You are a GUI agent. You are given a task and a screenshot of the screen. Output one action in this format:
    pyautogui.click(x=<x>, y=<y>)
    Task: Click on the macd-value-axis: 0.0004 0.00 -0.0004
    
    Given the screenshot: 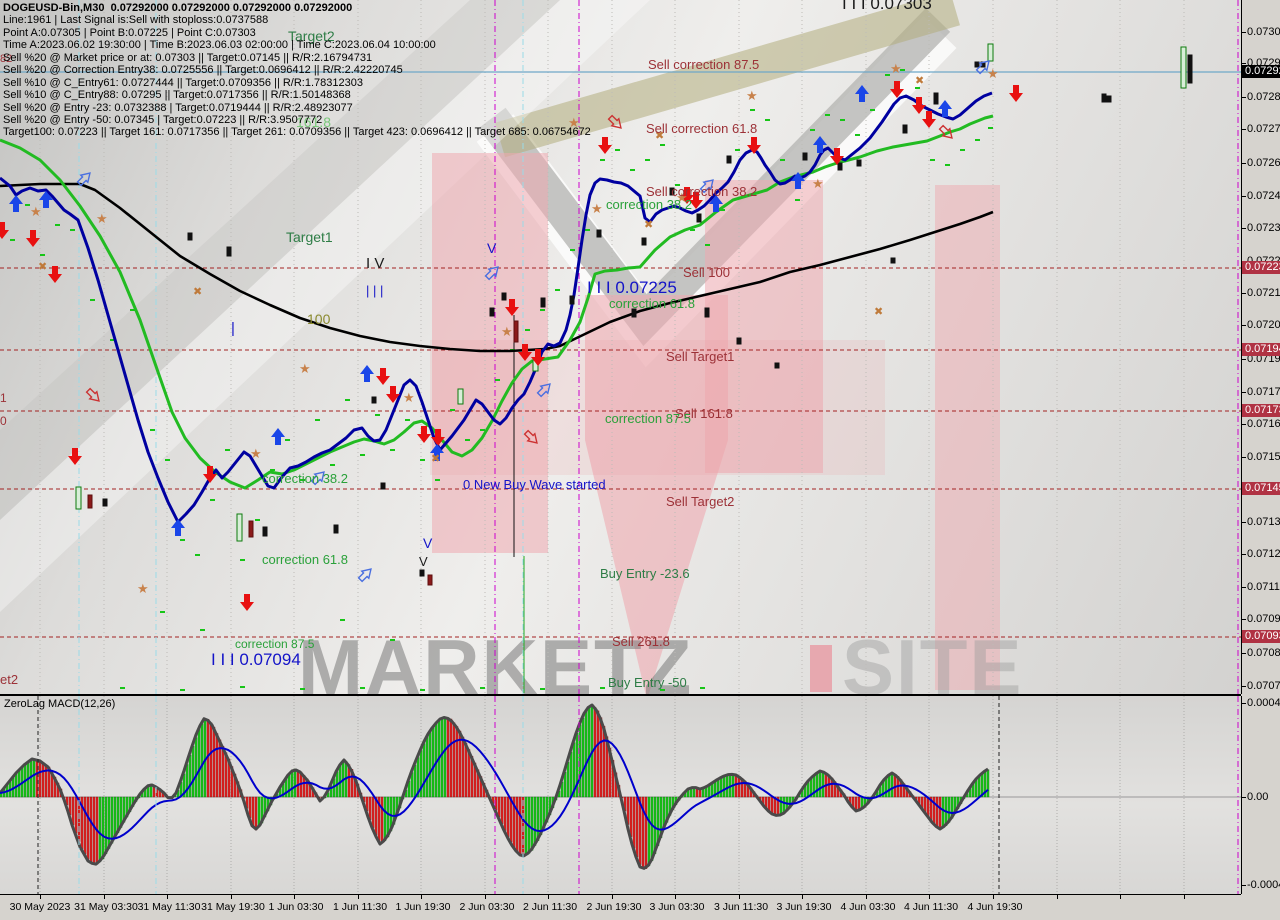 What is the action you would take?
    pyautogui.click(x=1260, y=795)
    